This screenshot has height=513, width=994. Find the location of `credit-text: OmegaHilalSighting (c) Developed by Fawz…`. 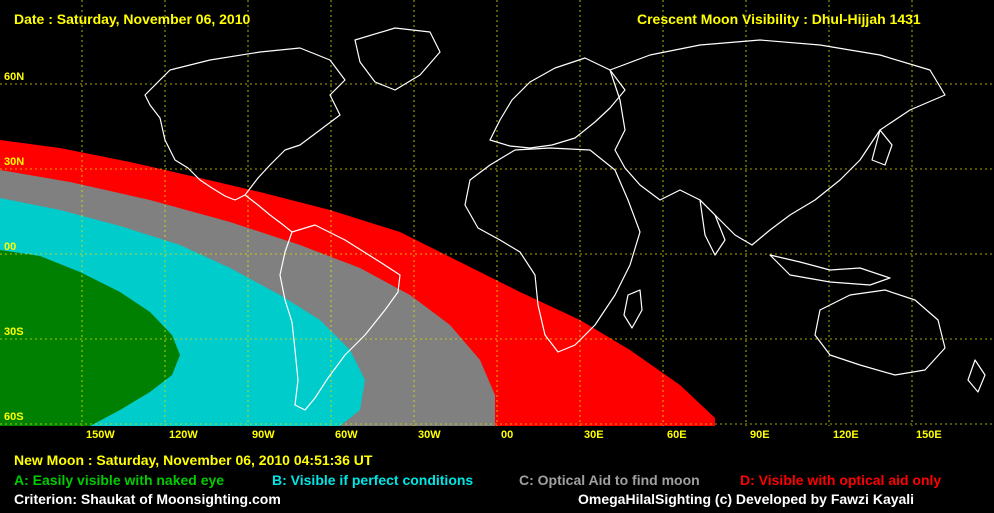

credit-text: OmegaHilalSighting (c) Developed by Fawz… is located at coordinates (746, 499).